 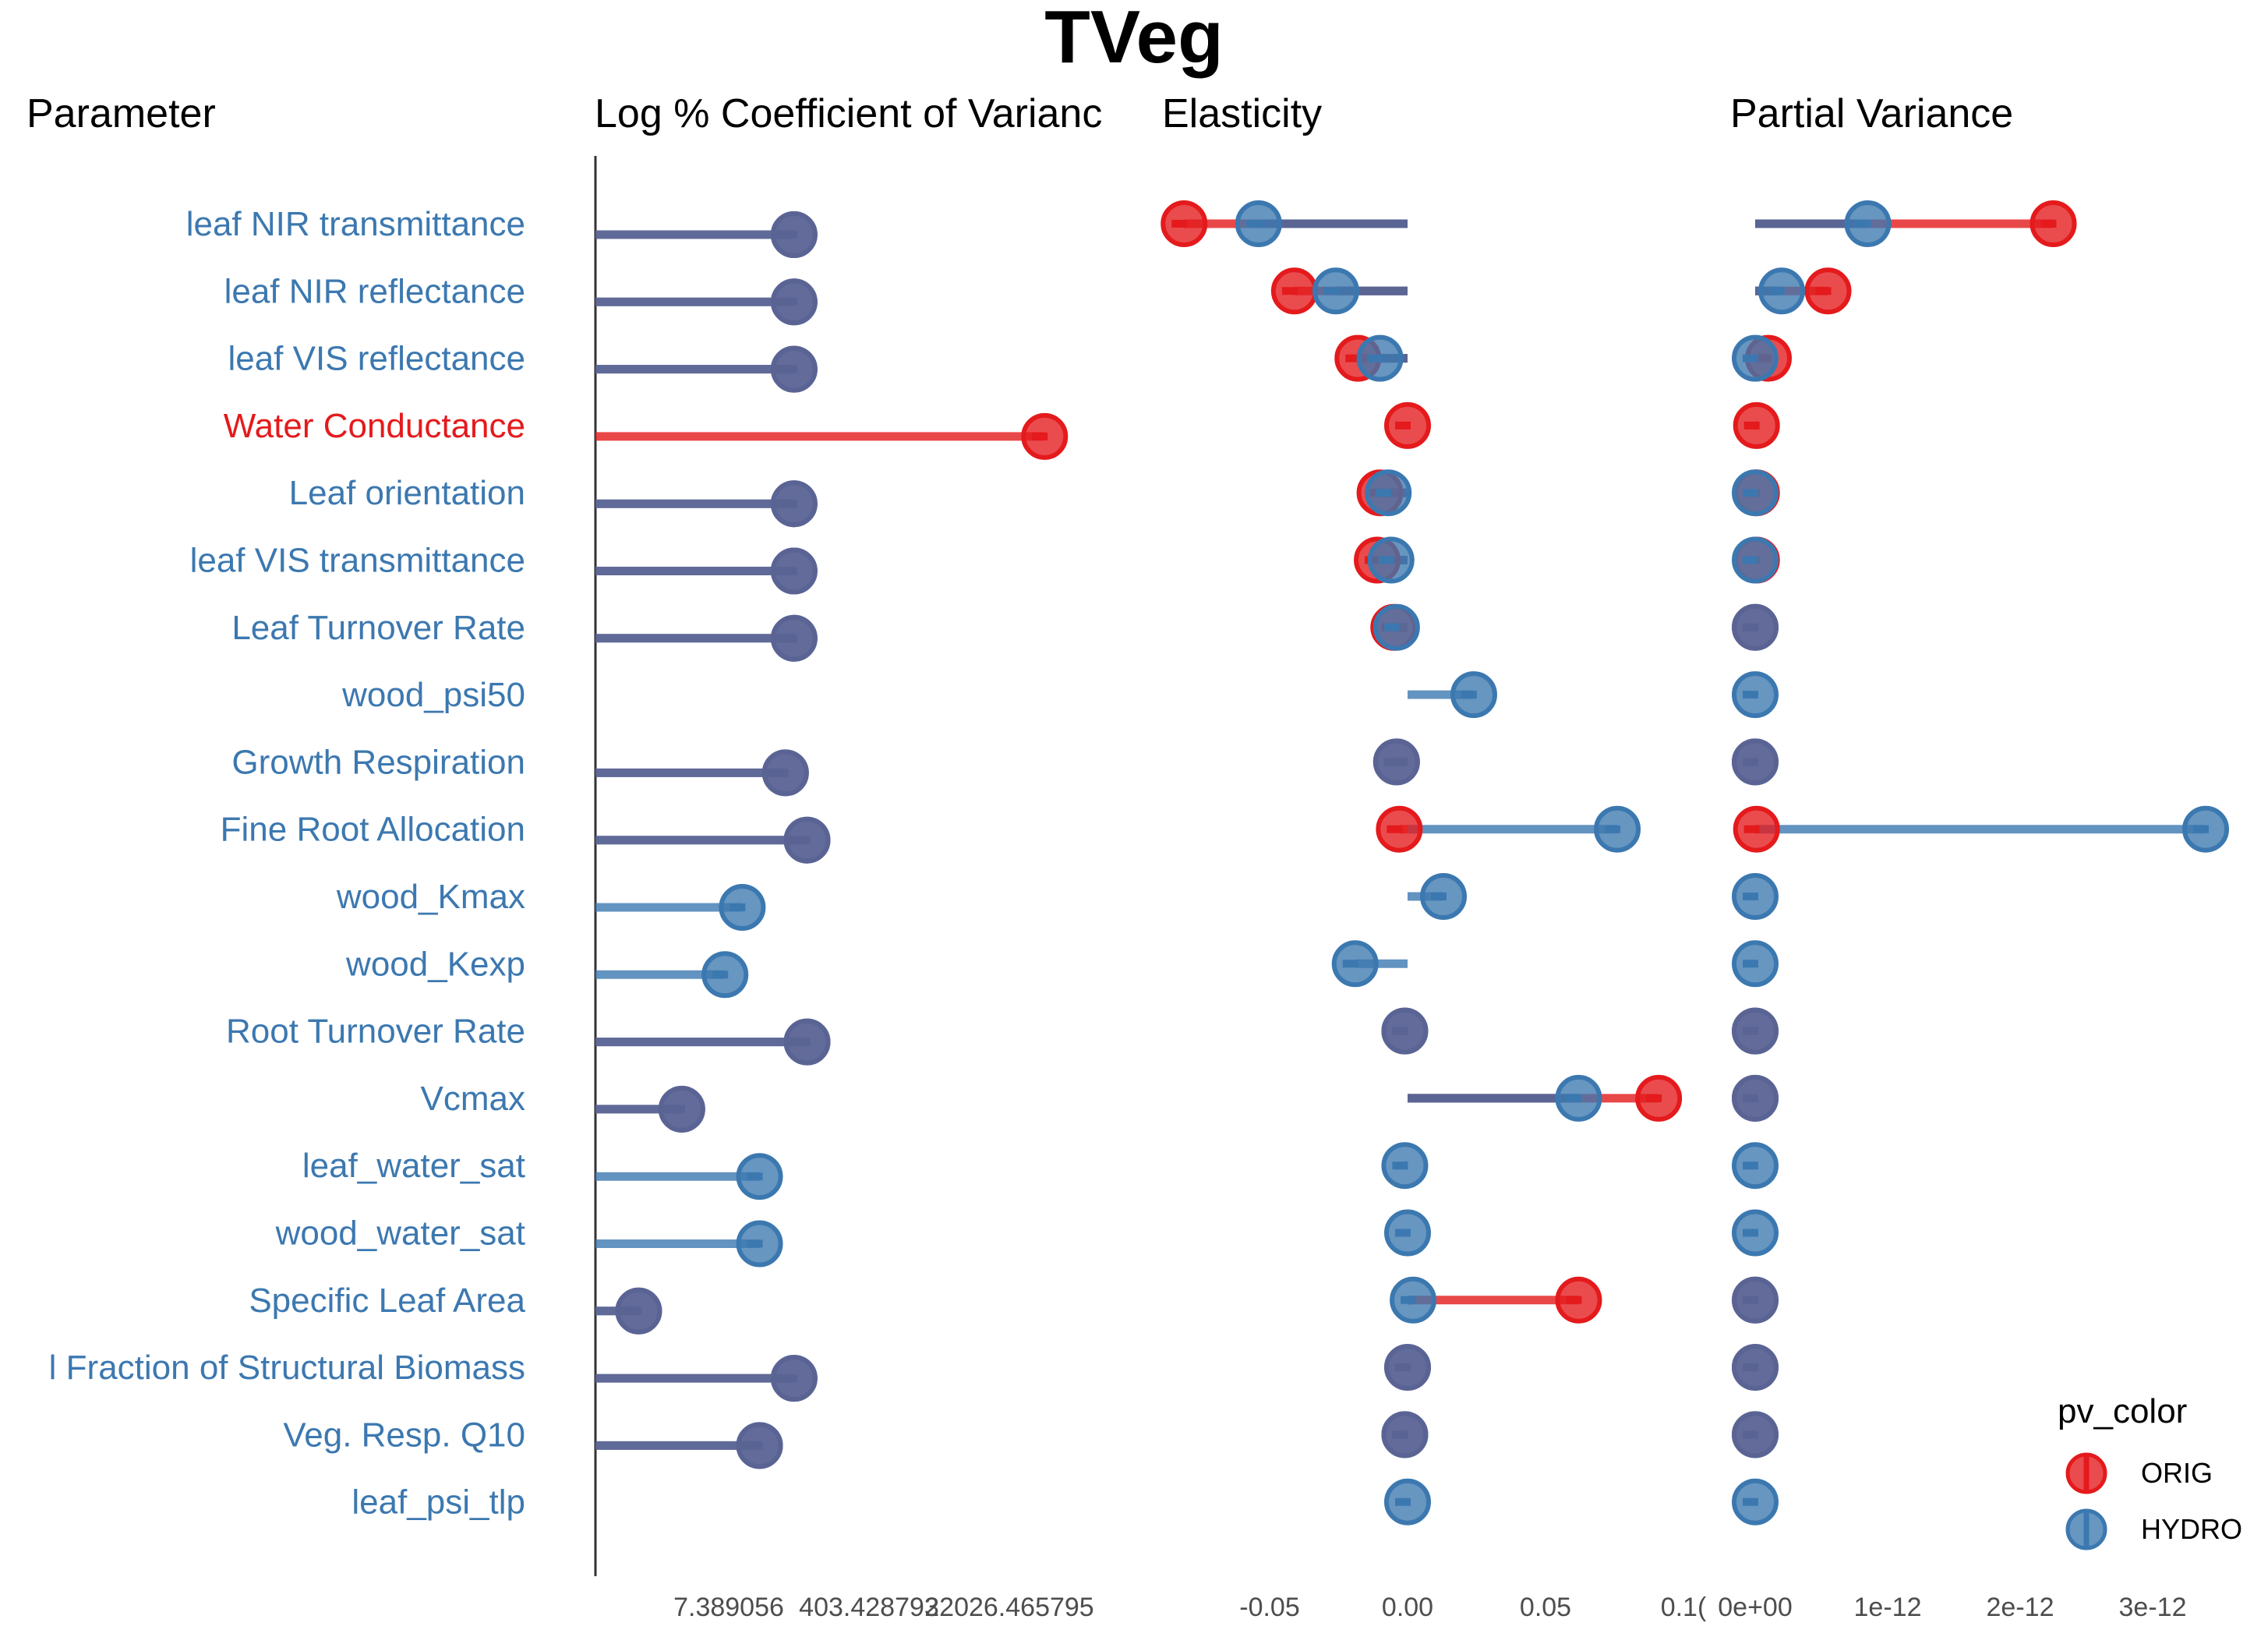 What do you see at coordinates (1684, 1607) in the screenshot?
I see `elasticity-tick-label: 0.1(` at bounding box center [1684, 1607].